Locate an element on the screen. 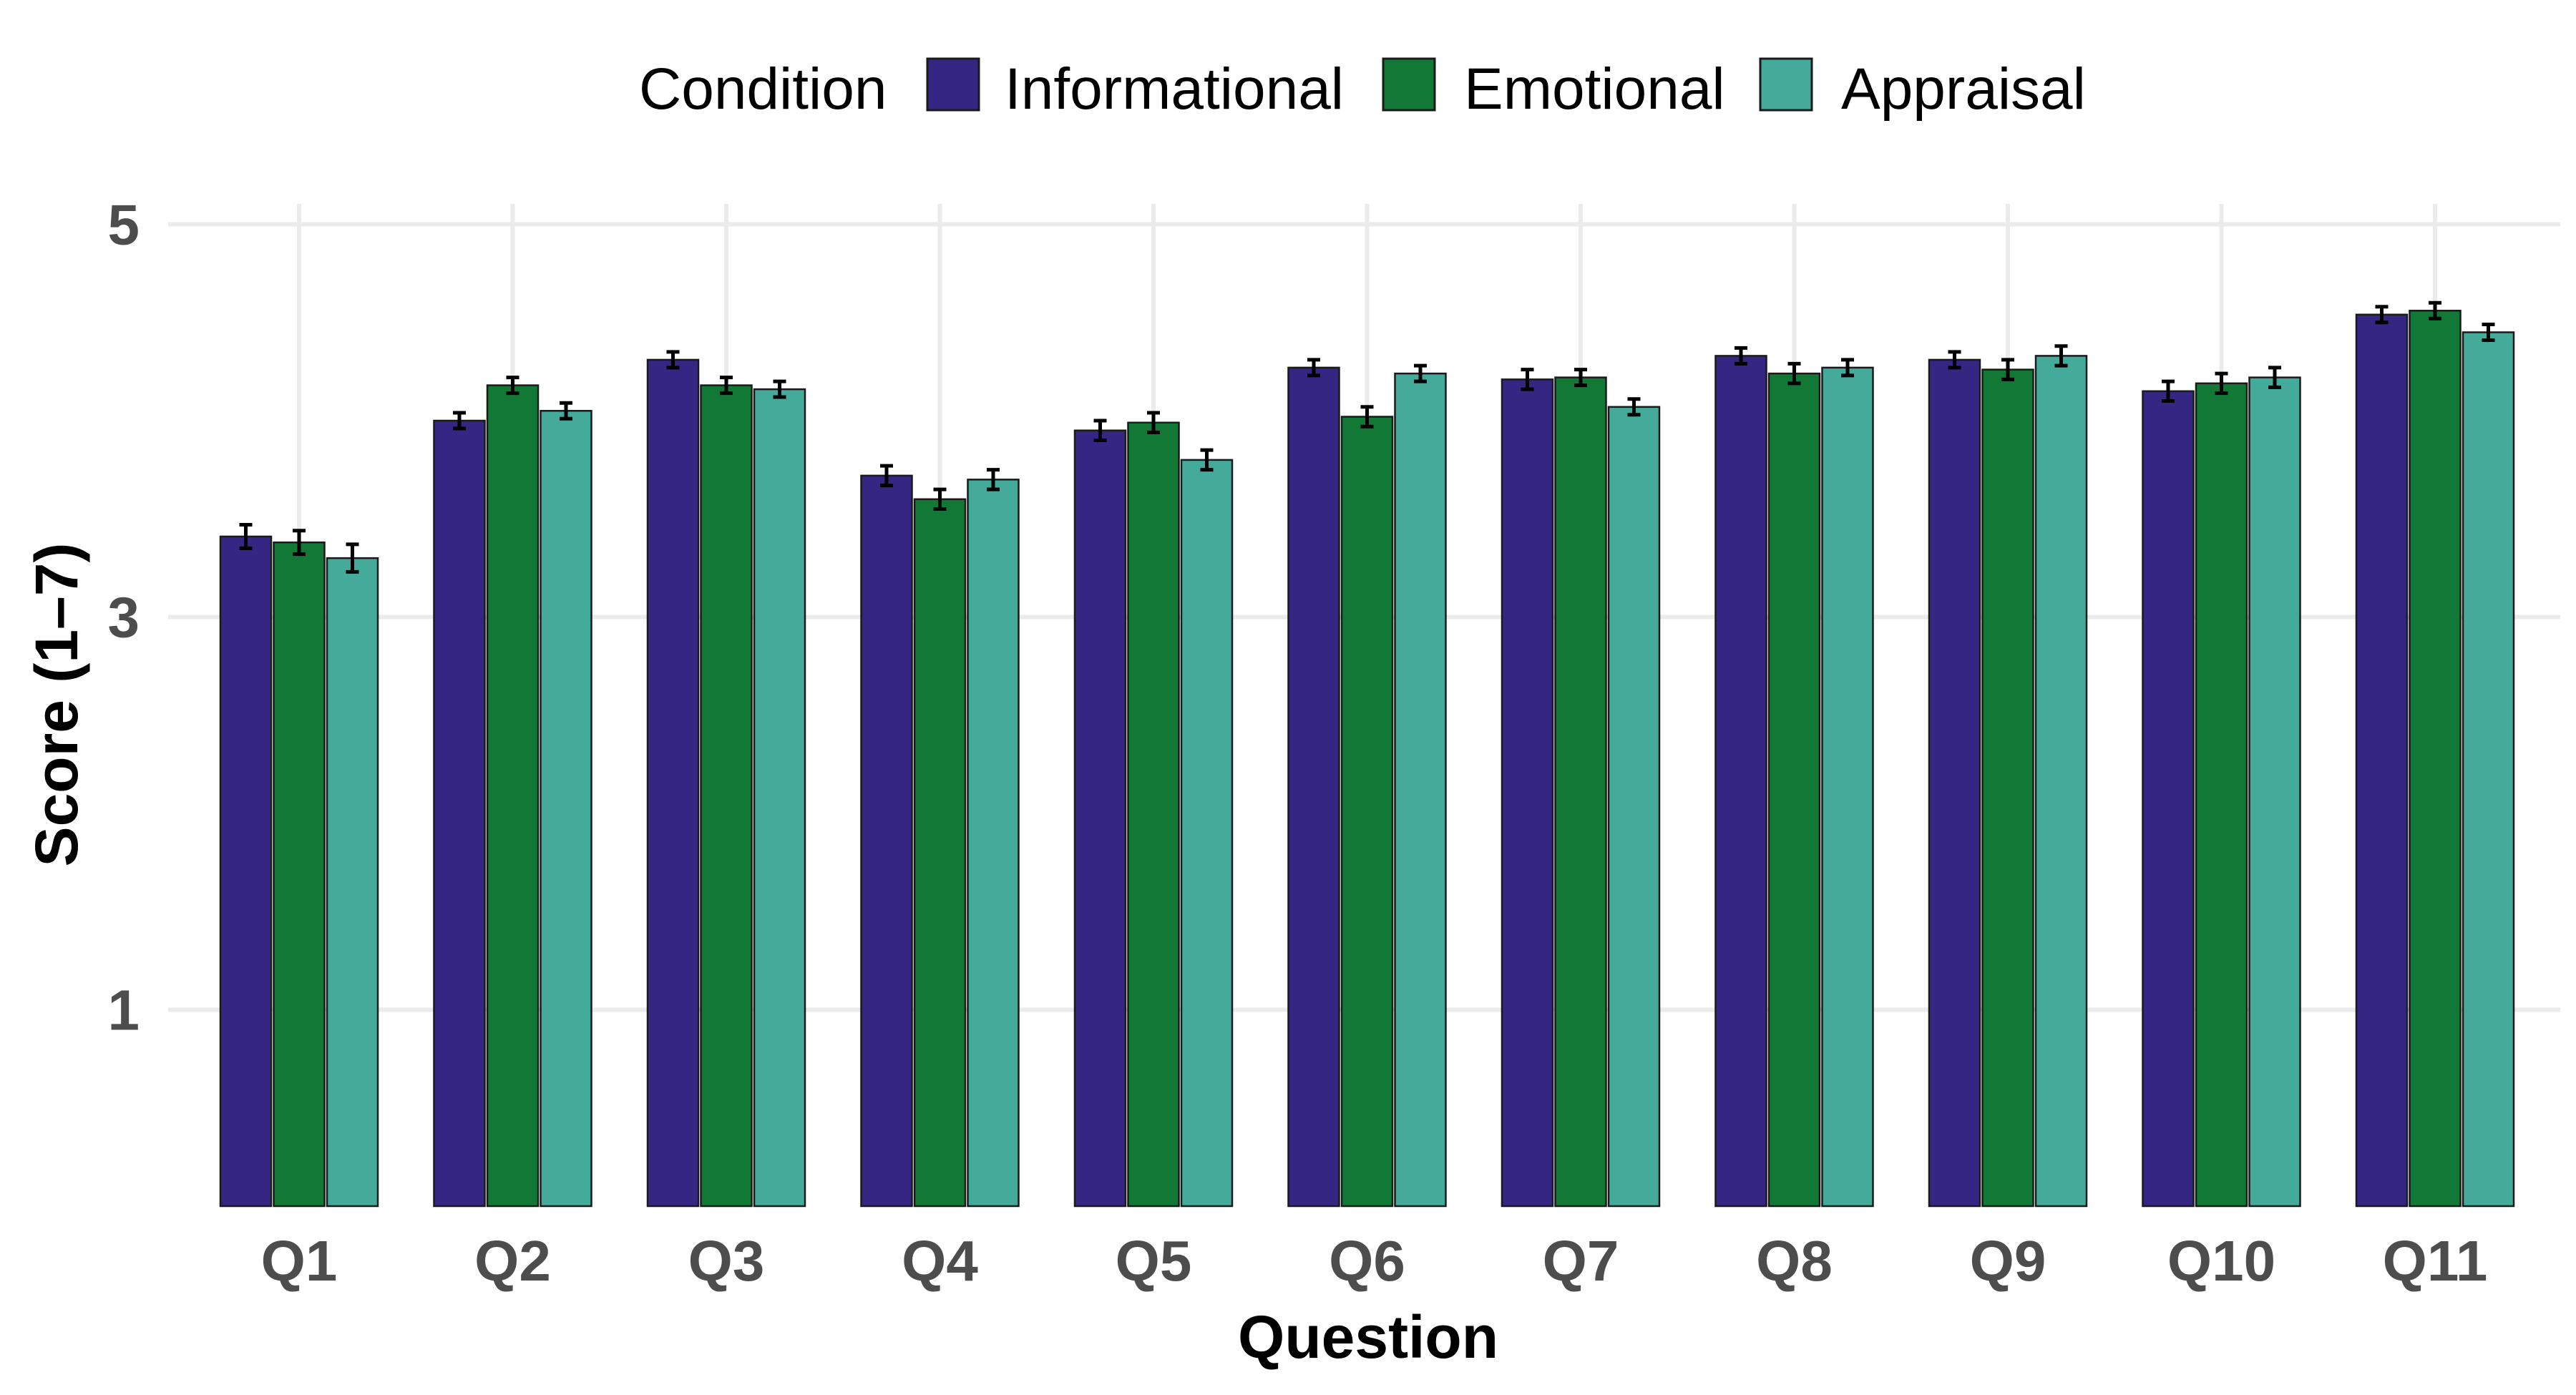 The height and width of the screenshot is (1395, 2576). bar-q9-emotional is located at coordinates (2007, 788).